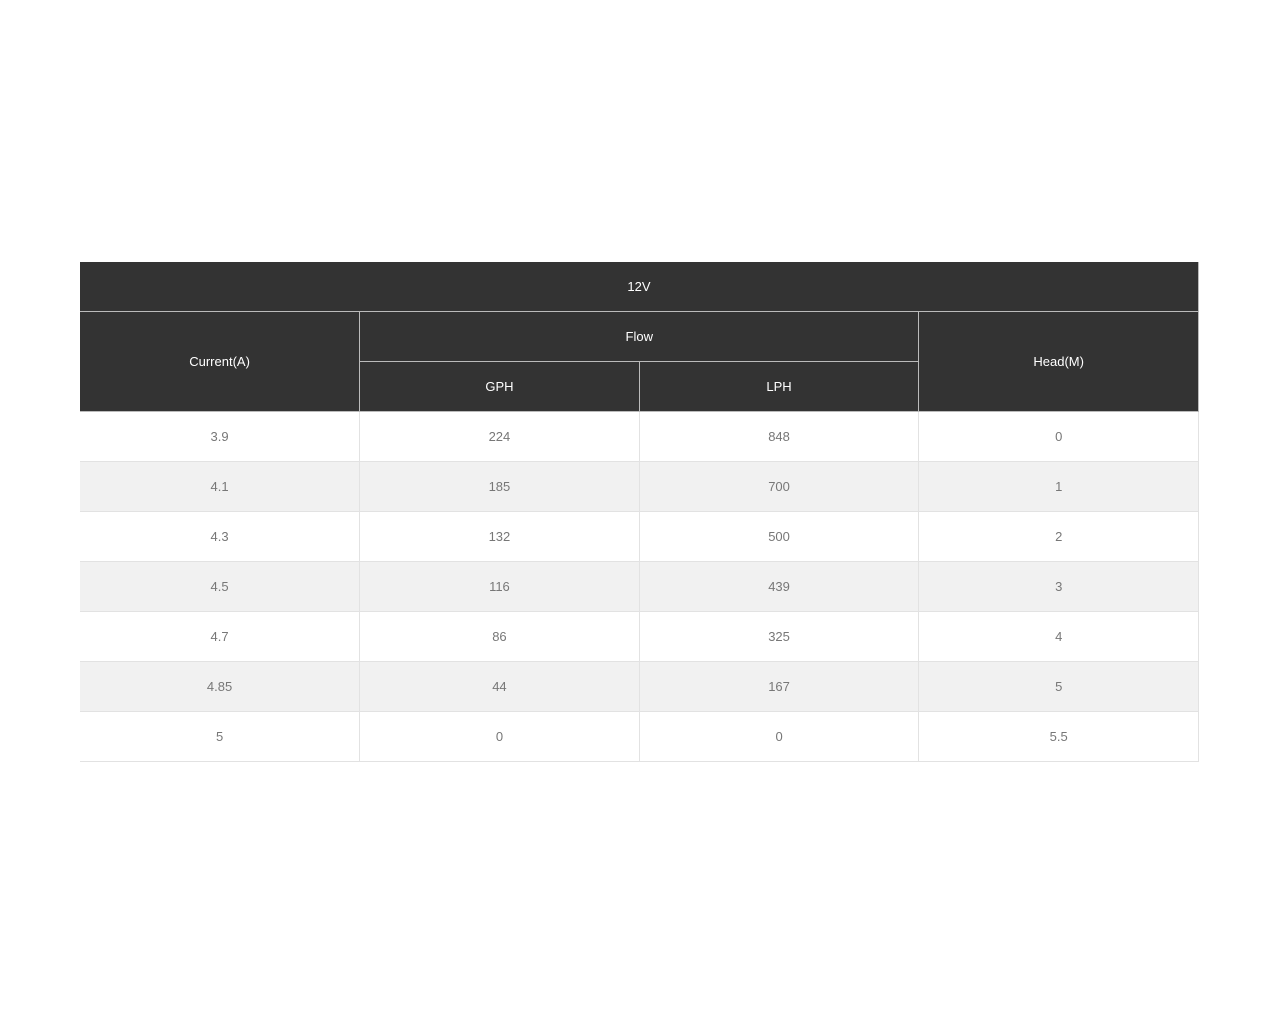  What do you see at coordinates (1058, 736) in the screenshot?
I see `cell-head: 5.5` at bounding box center [1058, 736].